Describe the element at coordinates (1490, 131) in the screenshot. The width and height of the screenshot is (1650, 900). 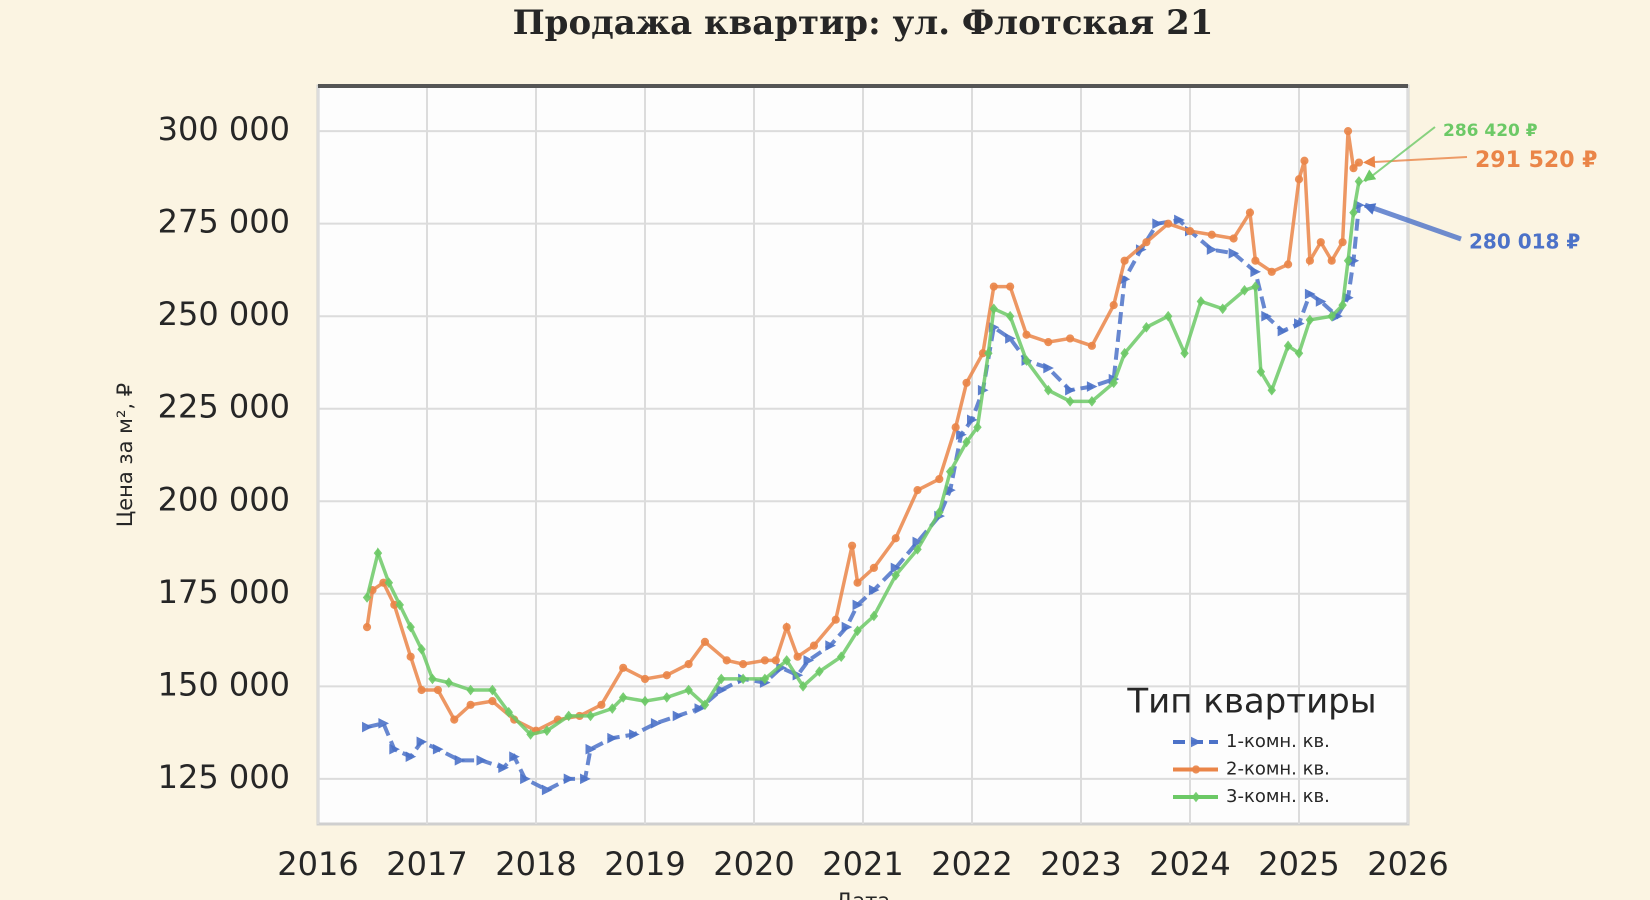
I see `annotation-label: 286 420 ₽` at that location.